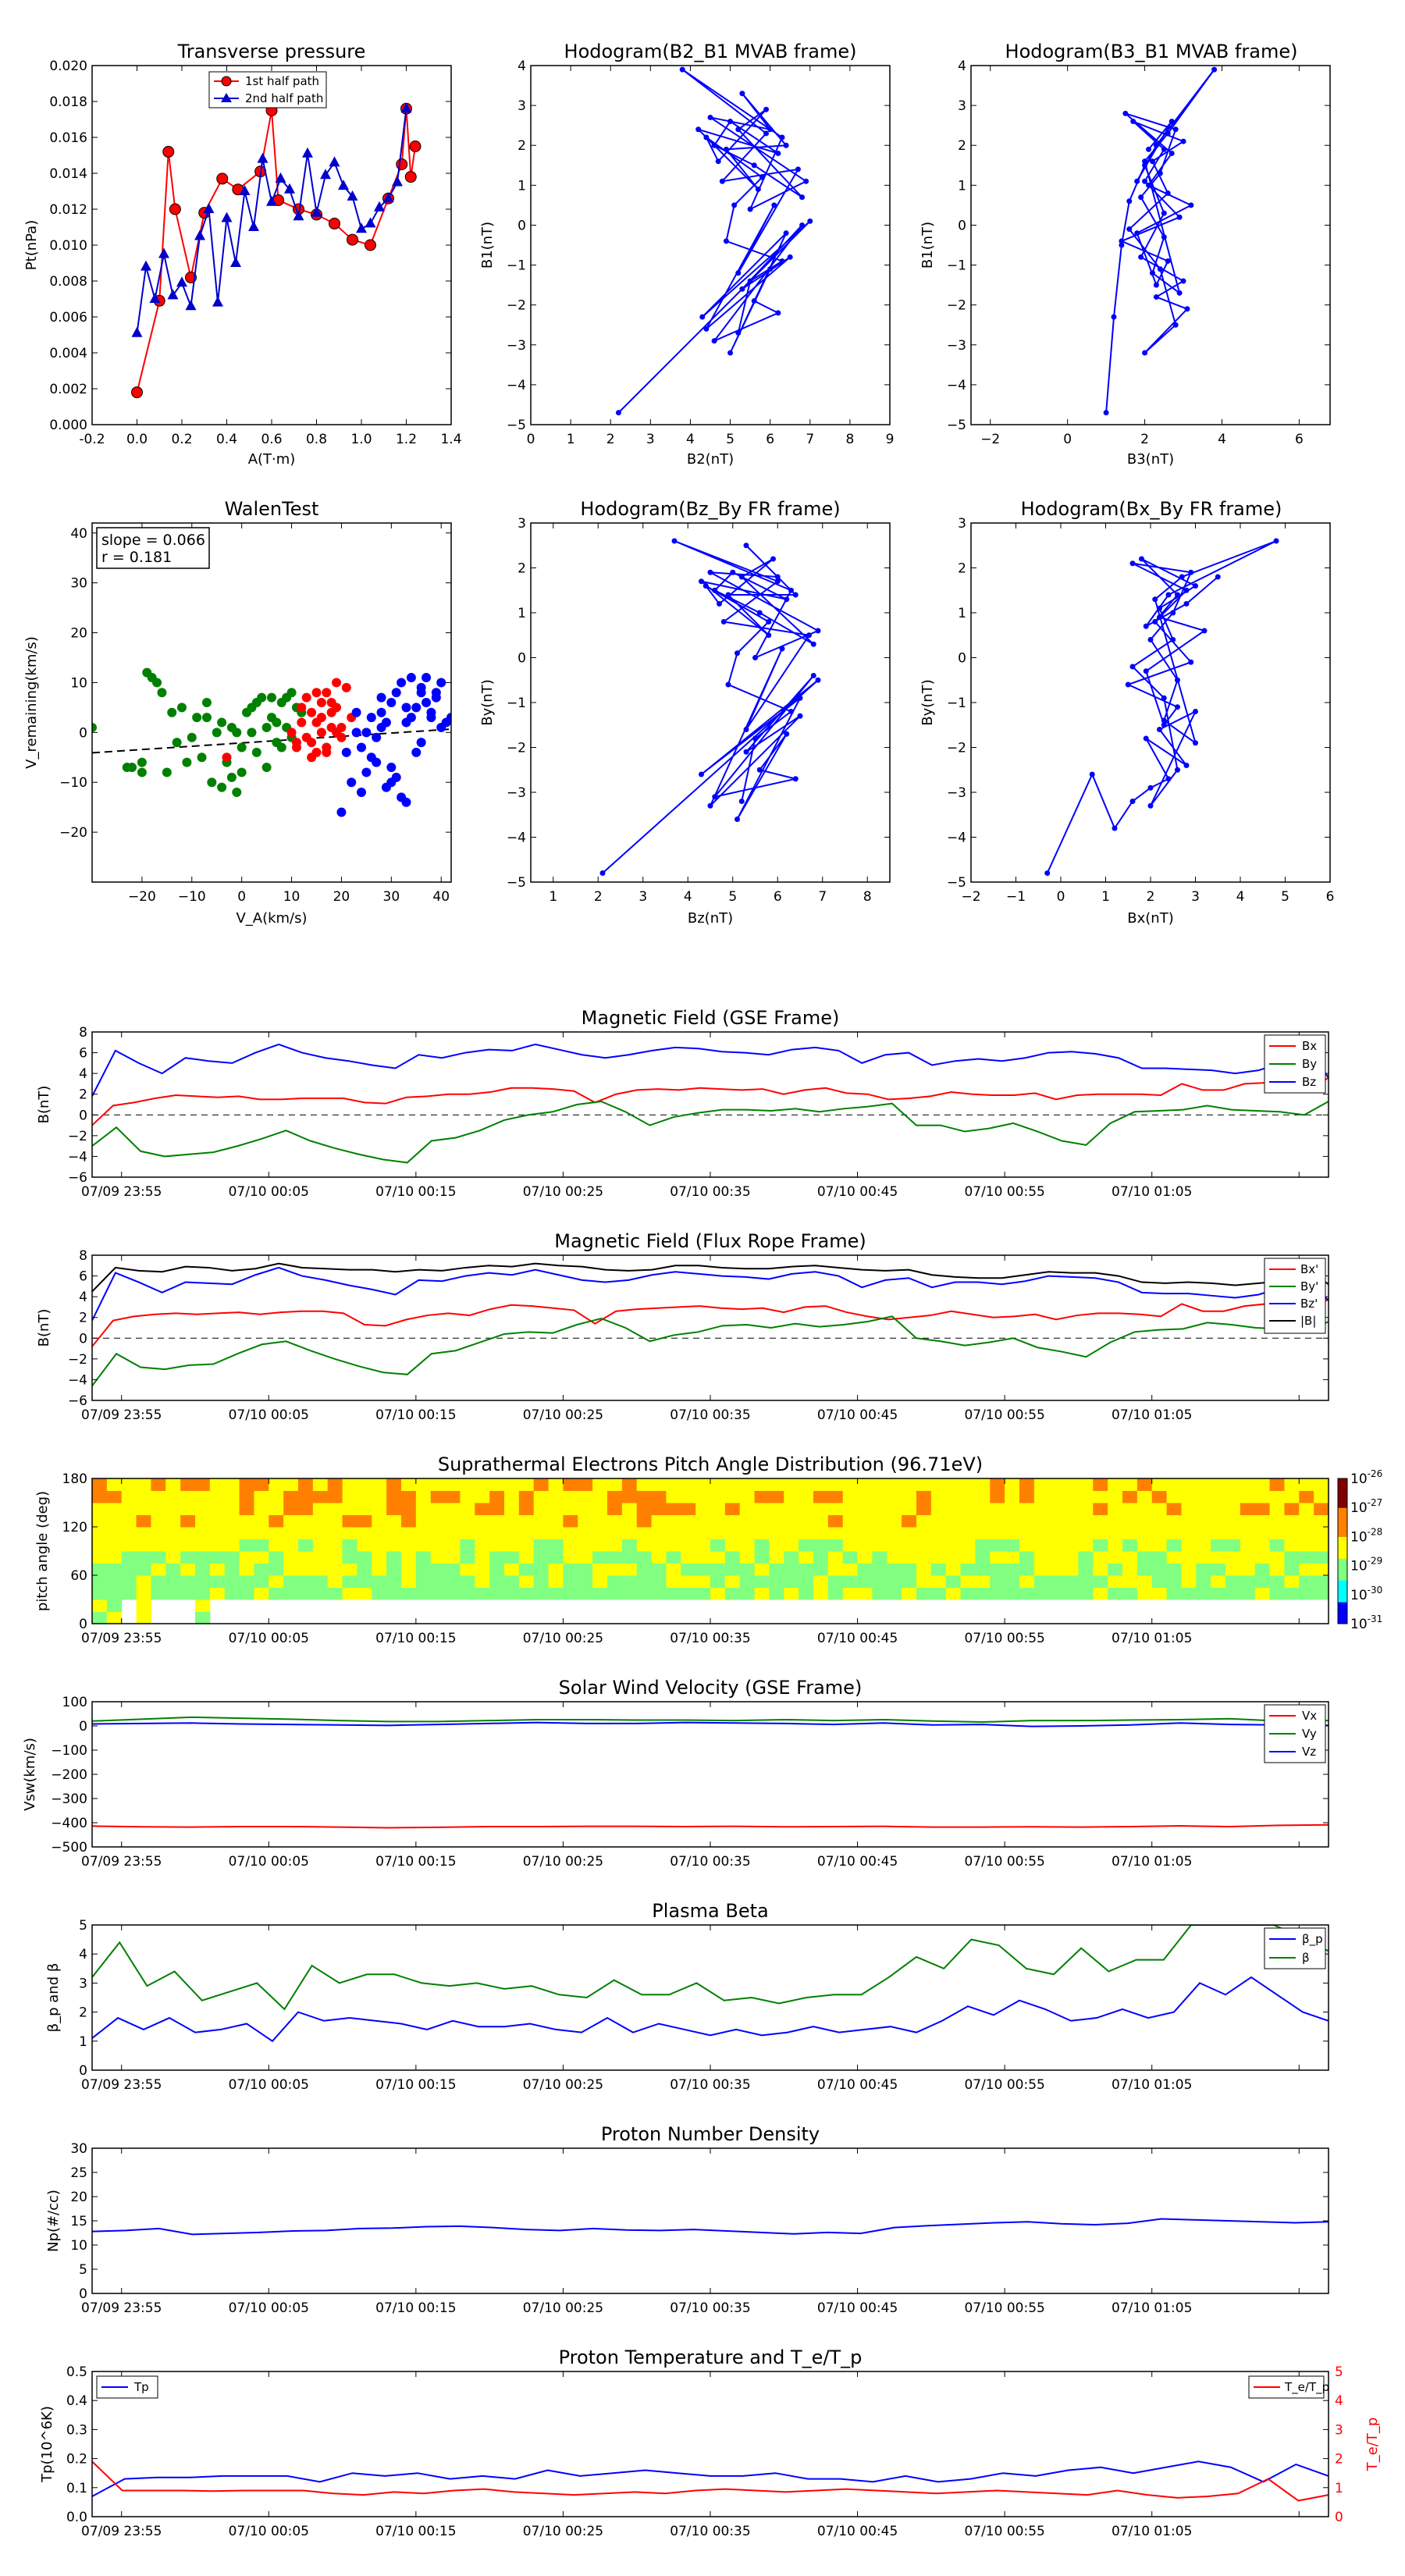 The image size is (1405, 2576). I want to click on y-tick-label: −400, so click(69, 1823).